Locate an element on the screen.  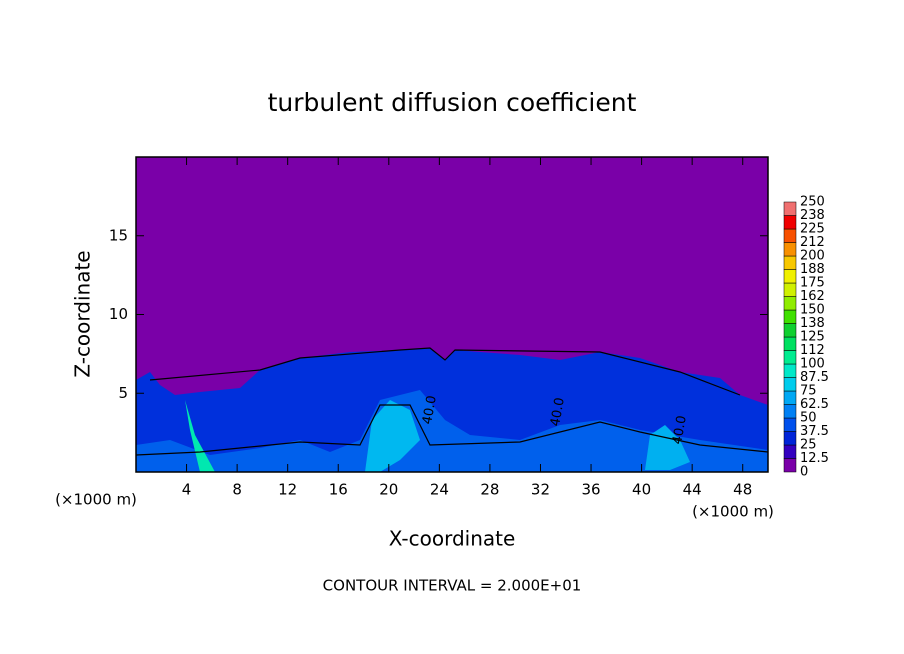
y-axis-label: Z-coordinate is located at coordinates (83, 313).